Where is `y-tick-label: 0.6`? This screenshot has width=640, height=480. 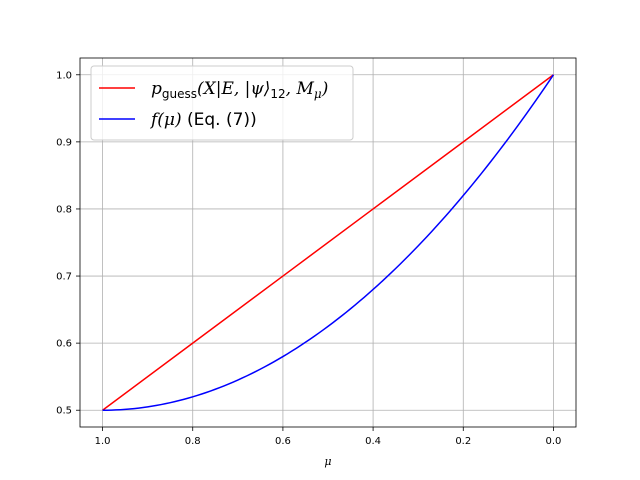
y-tick-label: 0.6 is located at coordinates (64, 344).